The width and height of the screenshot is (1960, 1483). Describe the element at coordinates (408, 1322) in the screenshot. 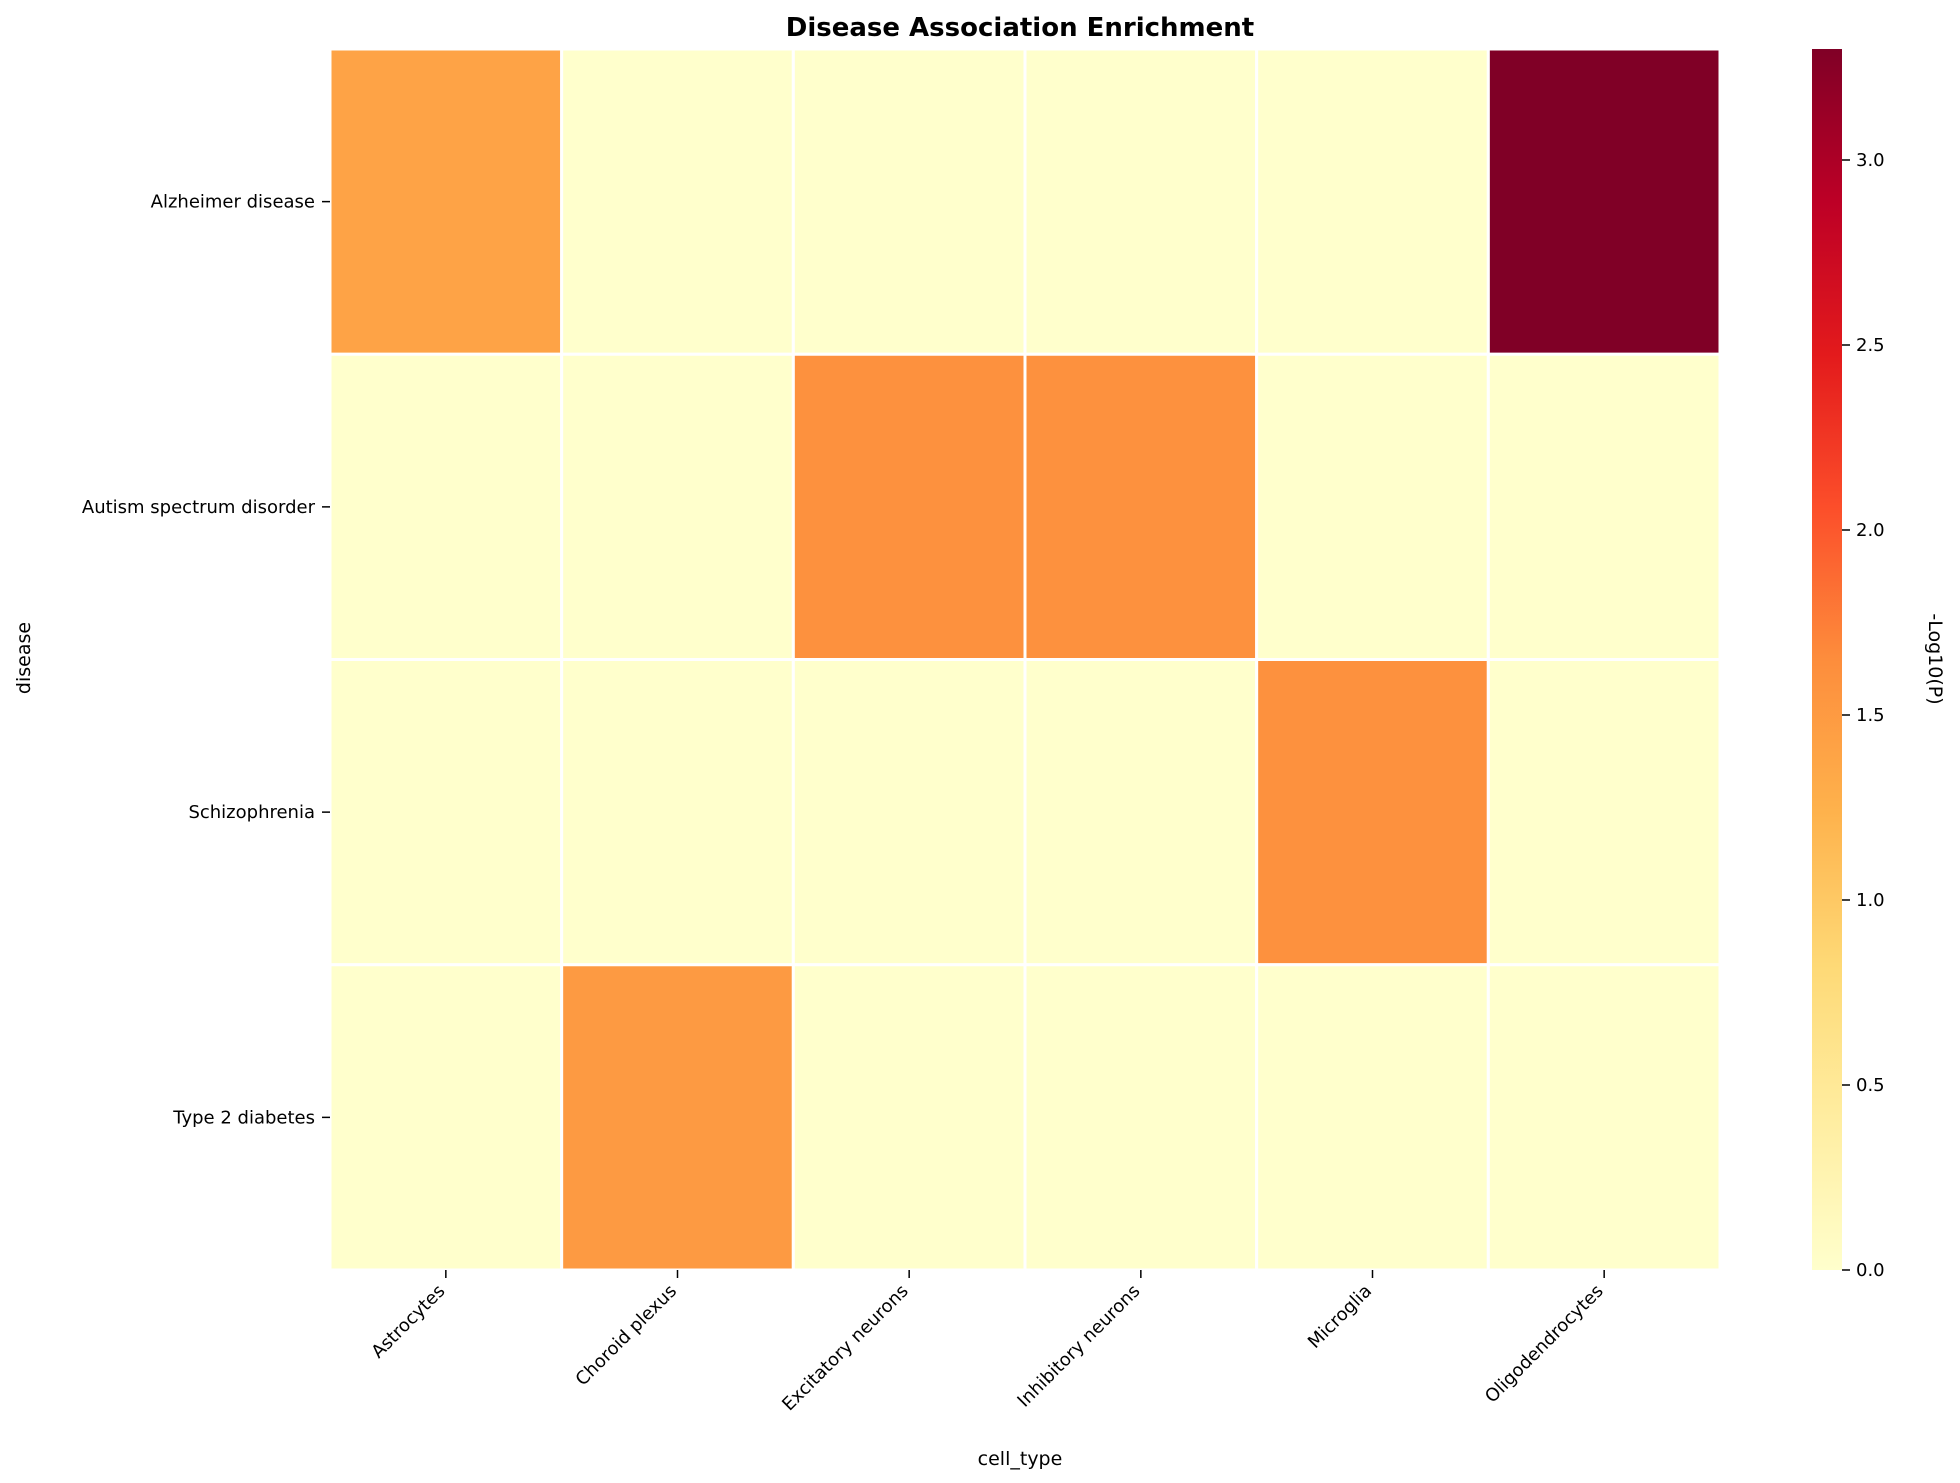

I see `x-tick-label: Astrocytes` at that location.